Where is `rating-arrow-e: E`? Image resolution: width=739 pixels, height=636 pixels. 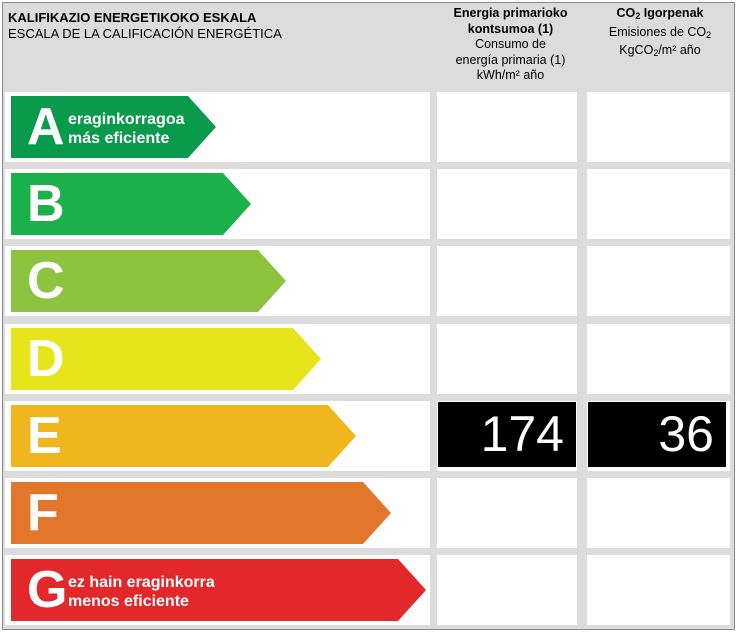 rating-arrow-e: E is located at coordinates (183, 436).